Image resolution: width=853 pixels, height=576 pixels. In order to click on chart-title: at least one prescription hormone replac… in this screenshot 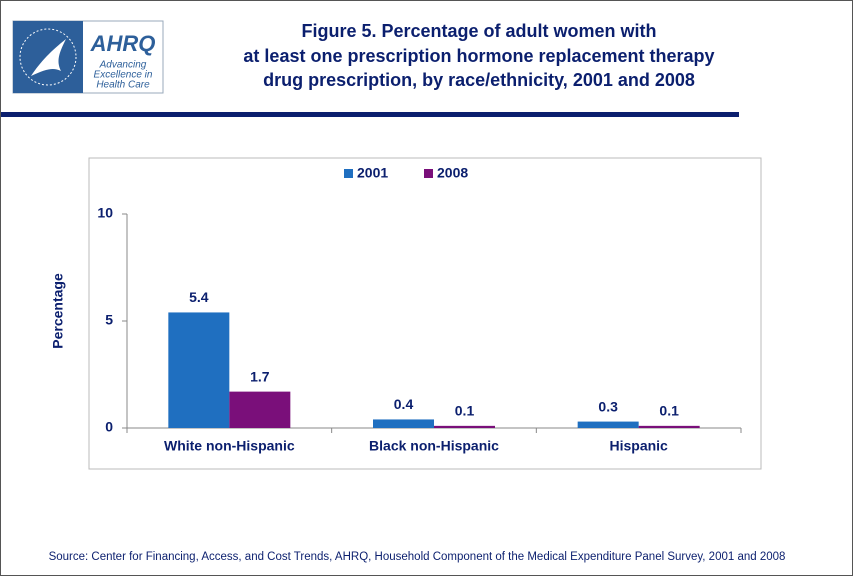, I will do `click(478, 56)`.